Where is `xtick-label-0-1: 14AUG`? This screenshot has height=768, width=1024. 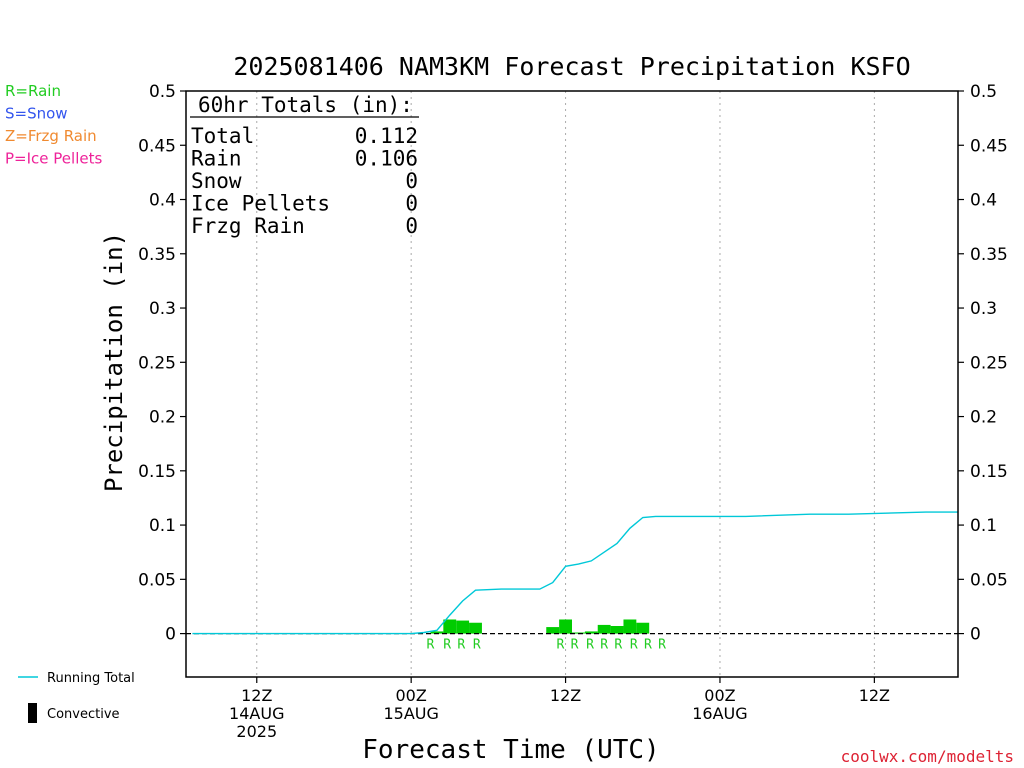 xtick-label-0-1: 14AUG is located at coordinates (256, 713).